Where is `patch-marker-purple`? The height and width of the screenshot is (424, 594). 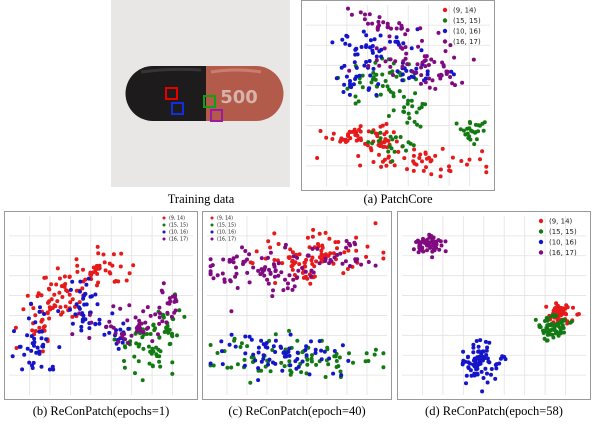 patch-marker-purple is located at coordinates (216, 115).